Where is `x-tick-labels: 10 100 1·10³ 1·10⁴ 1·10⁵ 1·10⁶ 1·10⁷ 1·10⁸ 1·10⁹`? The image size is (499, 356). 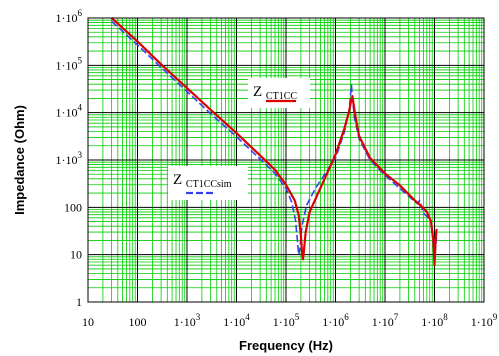
x-tick-labels: 10 100 1·10³ 1·10⁴ 1·10⁵ 1·10⁶ 1·10⁷ 1·10⁸ 1·10⁹ is located at coordinates (290, 320).